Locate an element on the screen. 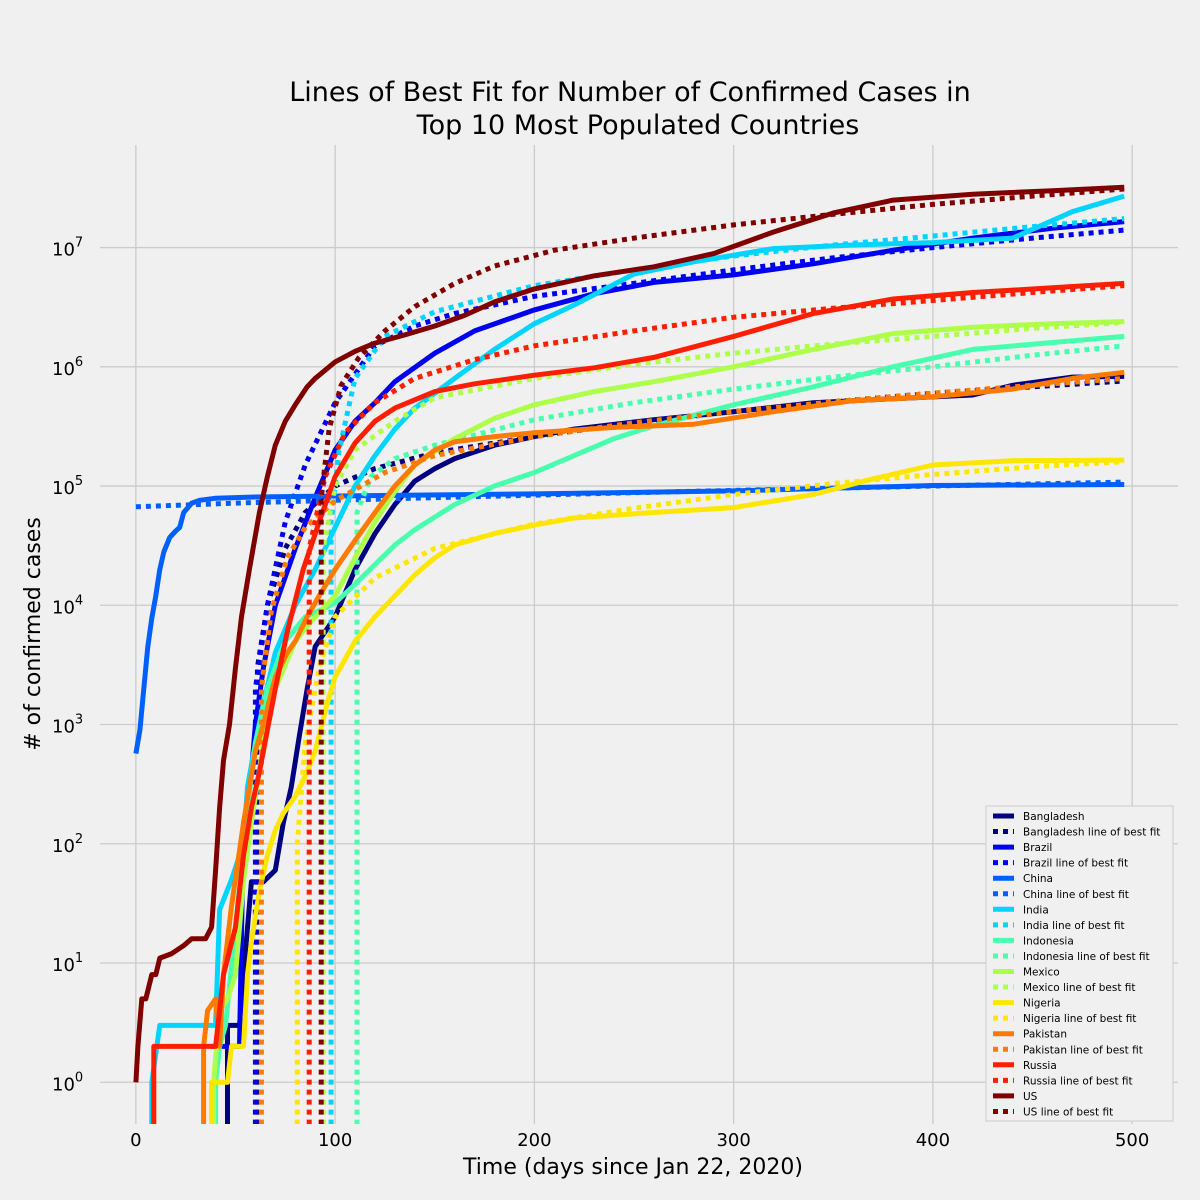 This screenshot has height=1200, width=1200. legend-frame is located at coordinates (1079, 963).